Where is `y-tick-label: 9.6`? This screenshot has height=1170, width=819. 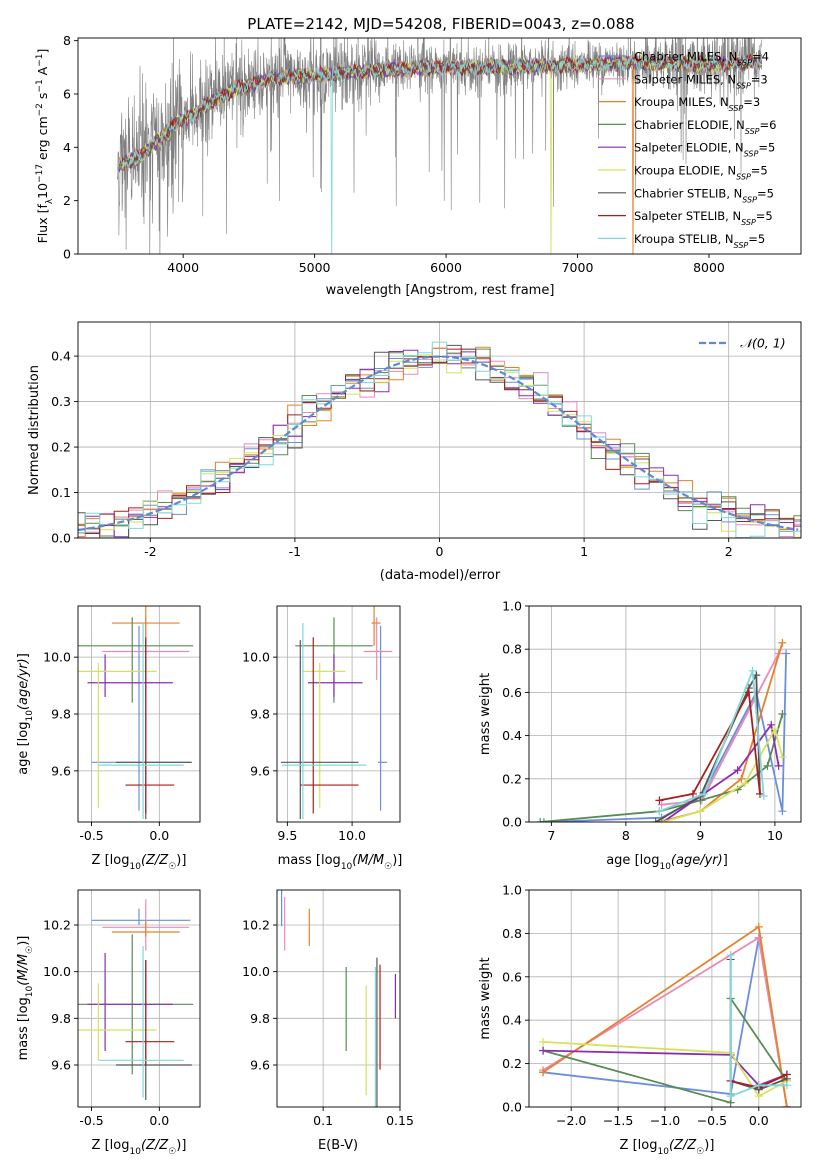
y-tick-label: 9.6 is located at coordinates (260, 770).